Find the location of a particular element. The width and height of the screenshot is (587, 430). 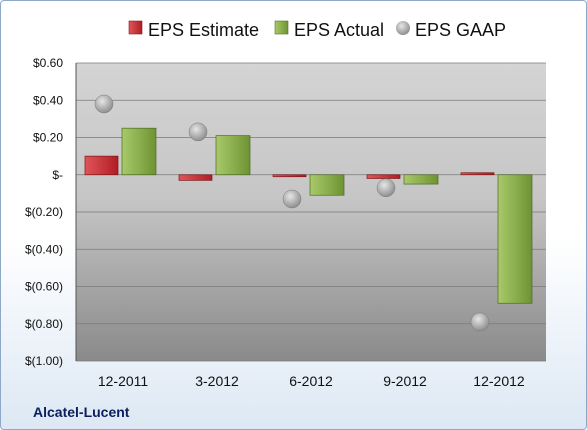

y-tick-label: $0.60 is located at coordinates (48, 63).